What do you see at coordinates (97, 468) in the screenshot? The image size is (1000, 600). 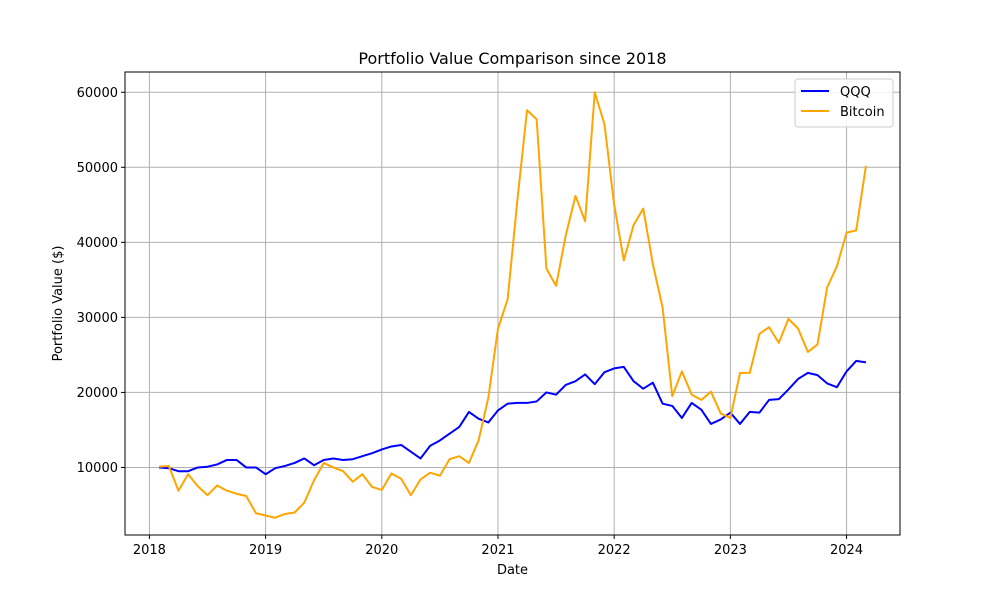 I see `y-tick-label: 10000` at bounding box center [97, 468].